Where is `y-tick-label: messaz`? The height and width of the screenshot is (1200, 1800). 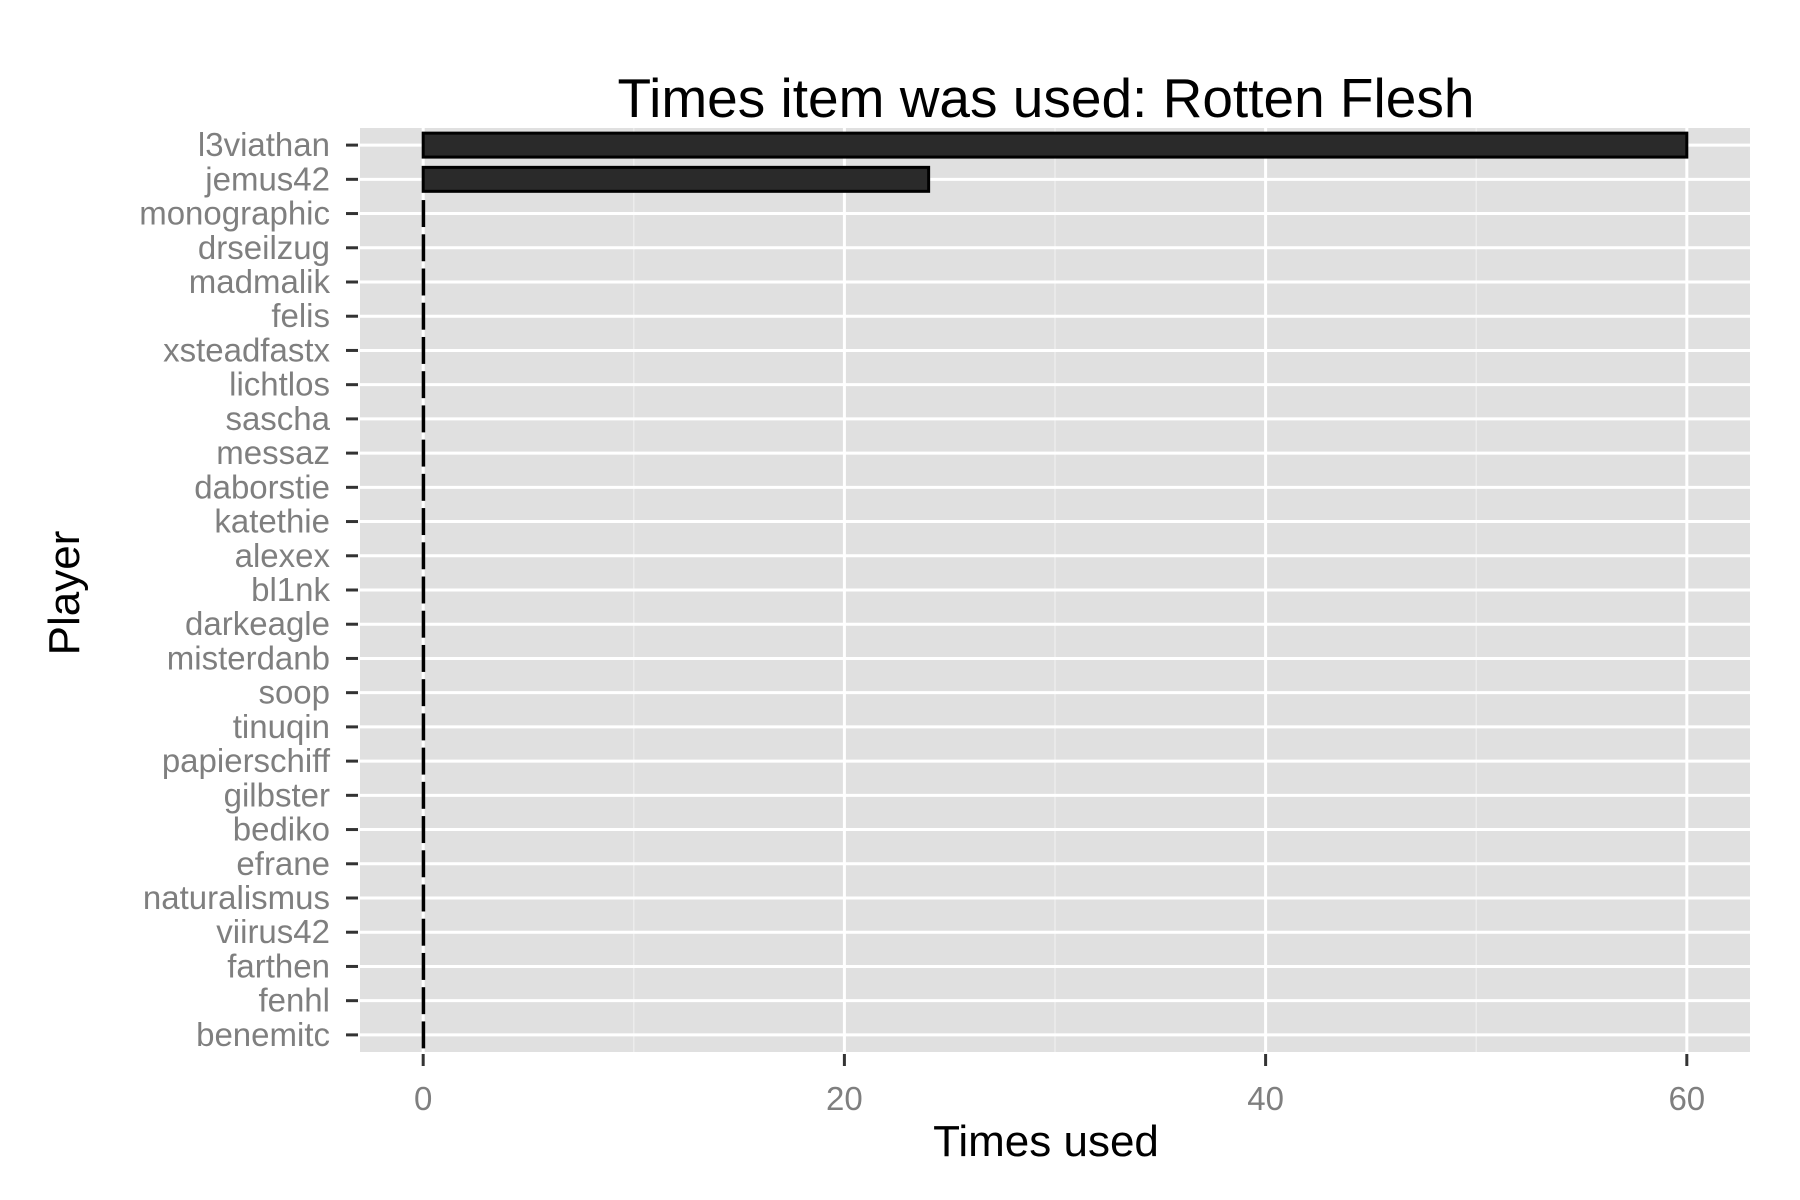 y-tick-label: messaz is located at coordinates (273, 452).